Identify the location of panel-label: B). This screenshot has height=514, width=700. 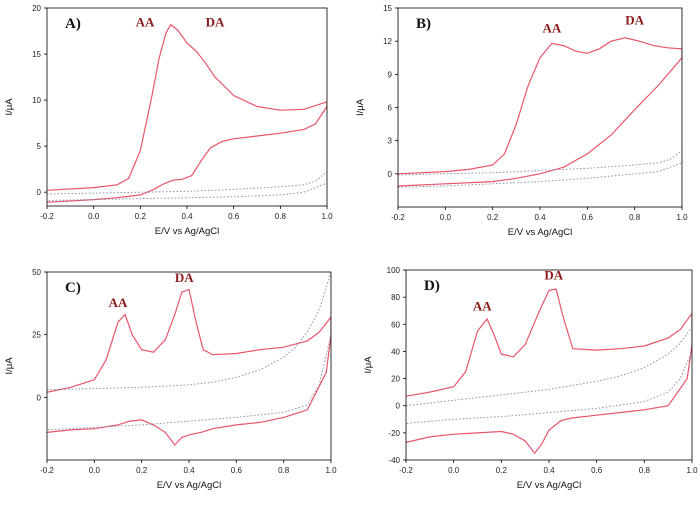
(423, 24).